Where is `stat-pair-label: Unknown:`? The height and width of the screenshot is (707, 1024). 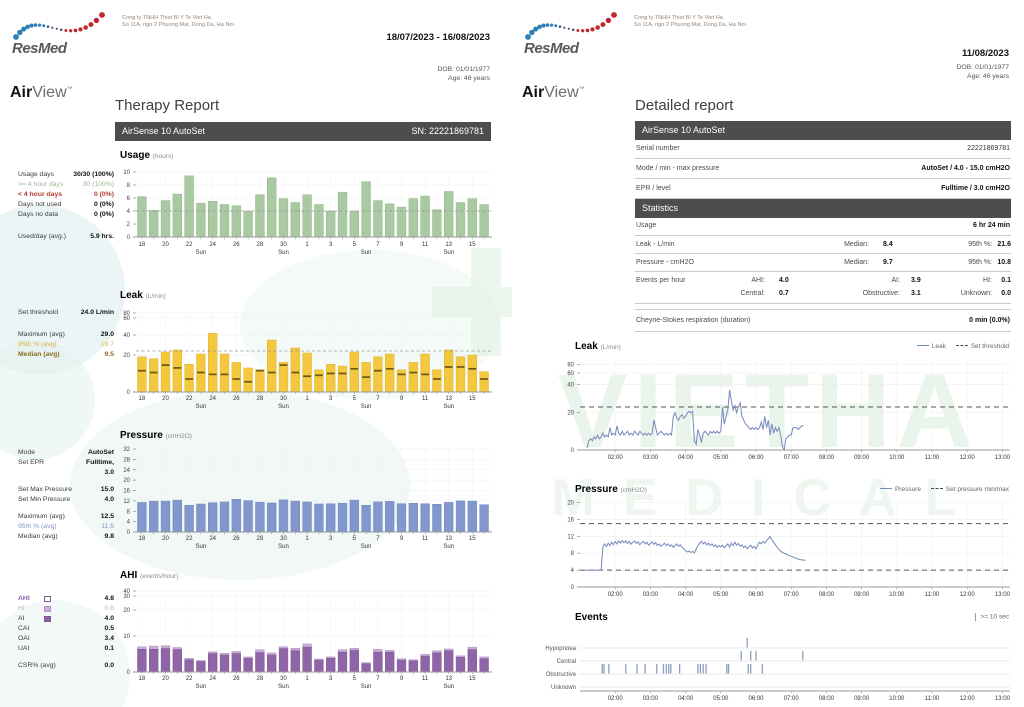
stat-pair-label: Unknown: is located at coordinates (976, 293).